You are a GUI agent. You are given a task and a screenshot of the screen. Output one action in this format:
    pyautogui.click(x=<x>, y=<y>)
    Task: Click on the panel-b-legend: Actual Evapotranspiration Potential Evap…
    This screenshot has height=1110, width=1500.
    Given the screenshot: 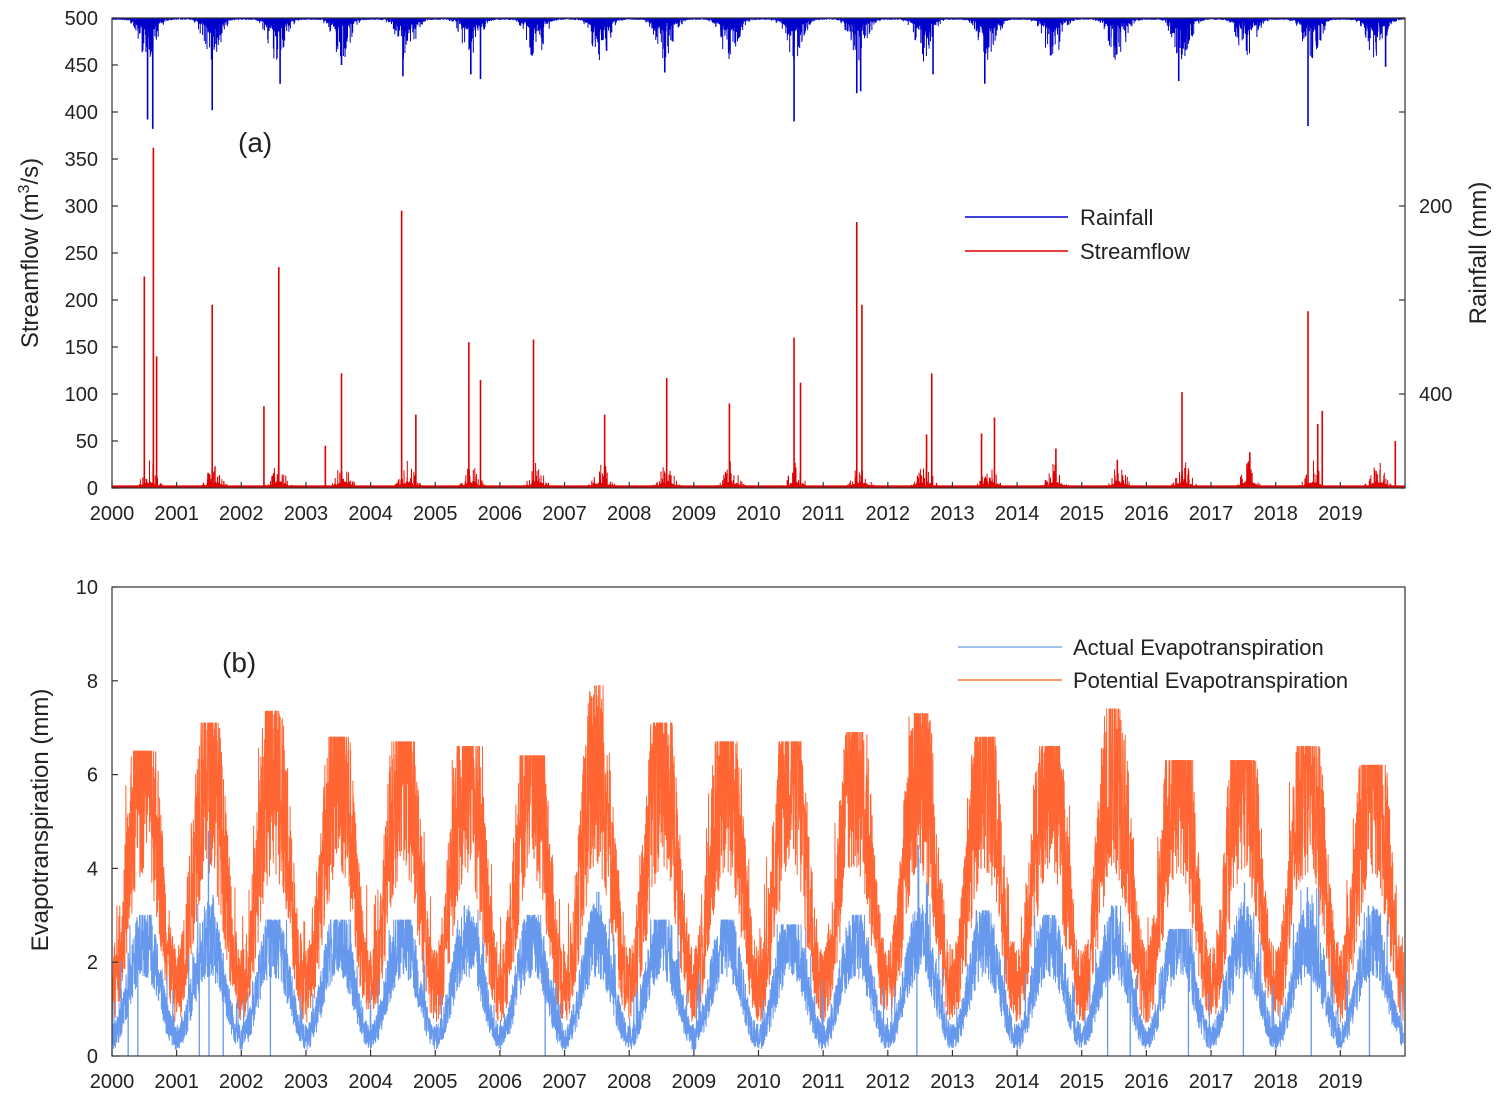 What is the action you would take?
    pyautogui.click(x=1153, y=664)
    